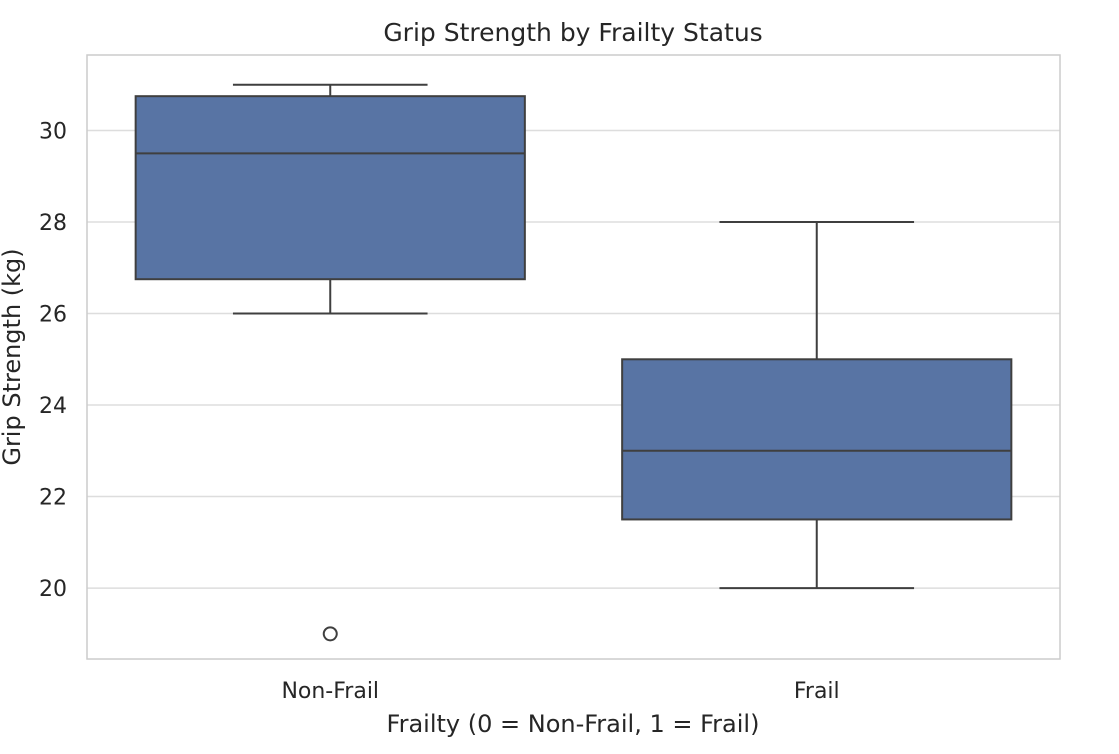  I want to click on y-axis-label: Grip Strength (kg), so click(13, 356).